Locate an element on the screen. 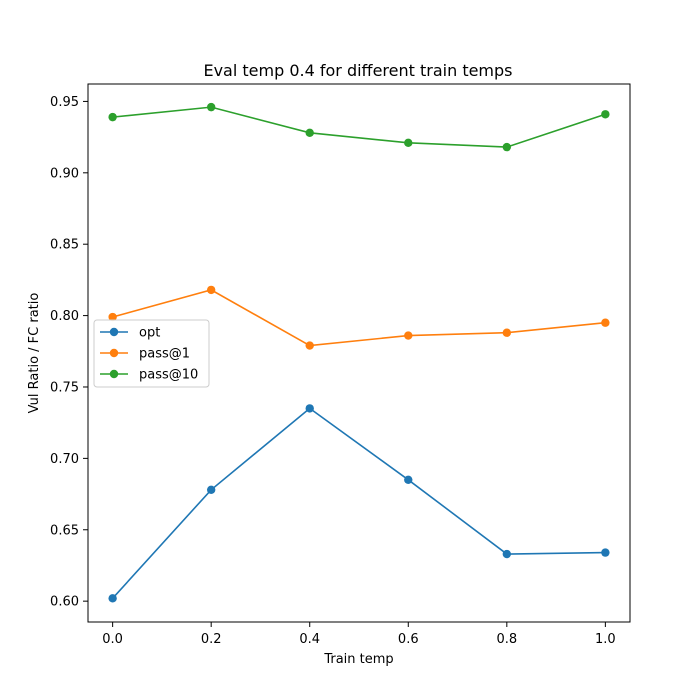 Image resolution: width=700 pixels, height=700 pixels. x-tick-label: 0.6 is located at coordinates (408, 639).